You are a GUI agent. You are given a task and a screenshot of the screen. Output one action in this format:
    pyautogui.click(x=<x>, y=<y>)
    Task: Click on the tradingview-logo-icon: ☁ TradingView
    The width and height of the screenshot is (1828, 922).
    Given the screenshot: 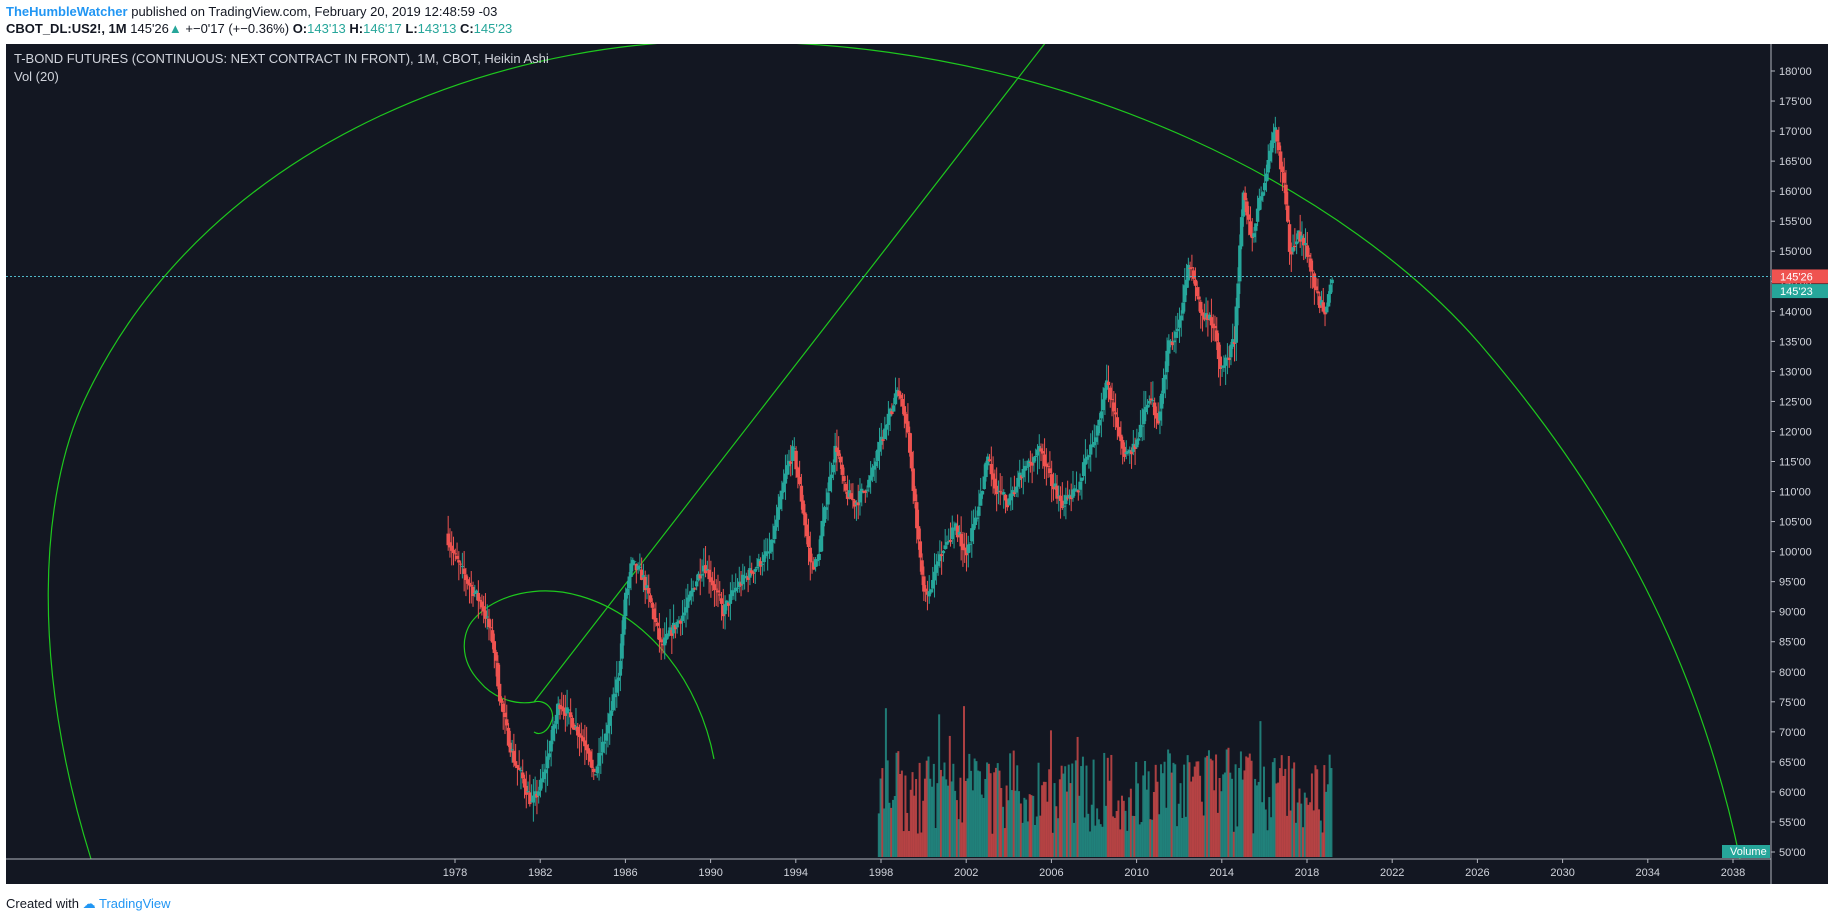 What is the action you would take?
    pyautogui.click(x=126, y=903)
    